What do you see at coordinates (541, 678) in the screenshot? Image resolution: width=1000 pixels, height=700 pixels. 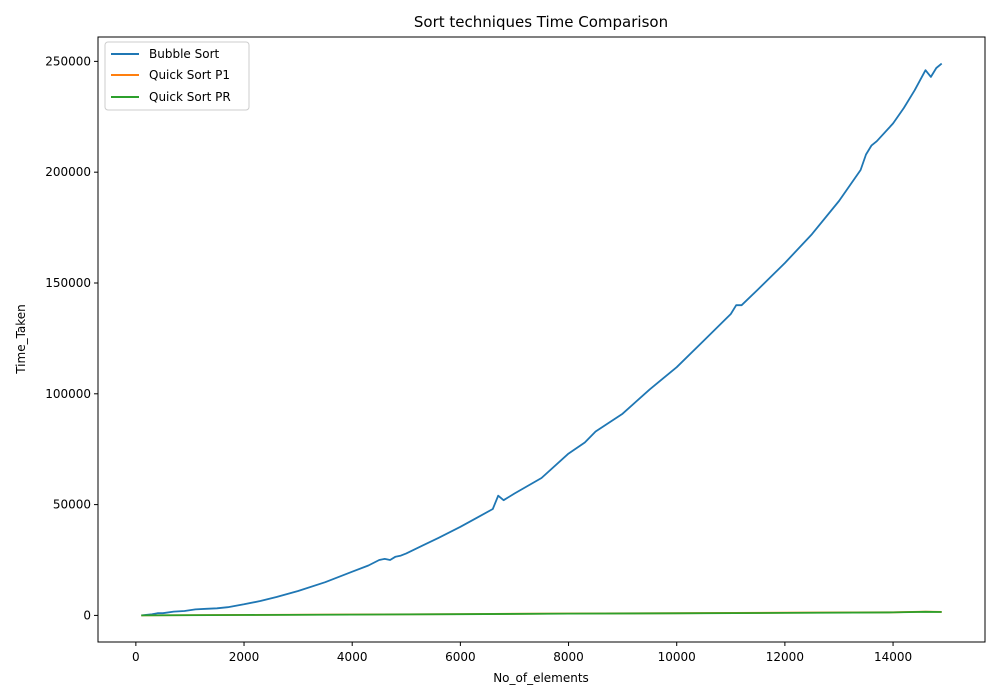 I see `x-axis-label: No_of_elements` at bounding box center [541, 678].